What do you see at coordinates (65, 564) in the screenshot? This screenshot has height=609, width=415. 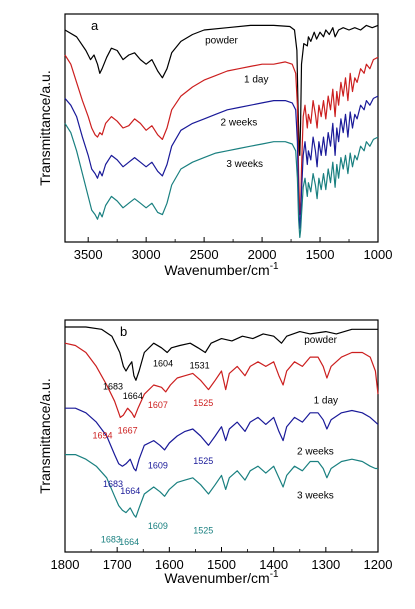 I see `x-tick-label: 1800` at bounding box center [65, 564].